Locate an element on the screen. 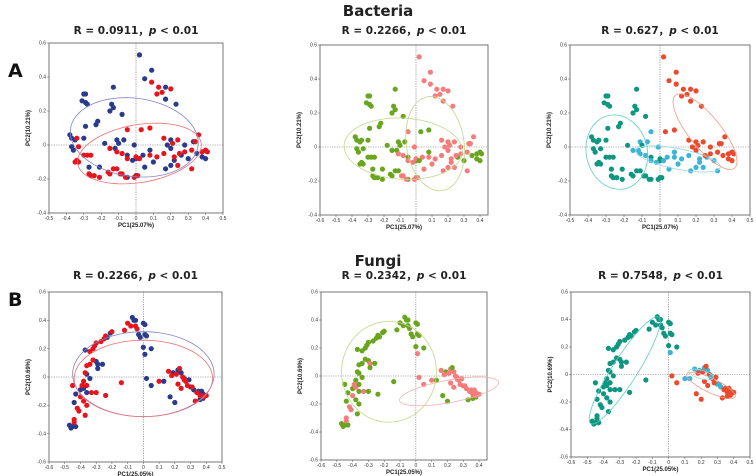 Image resolution: width=756 pixels, height=476 pixels. chart-title: R = 0.2266，p < 0.01 is located at coordinates (135, 276).